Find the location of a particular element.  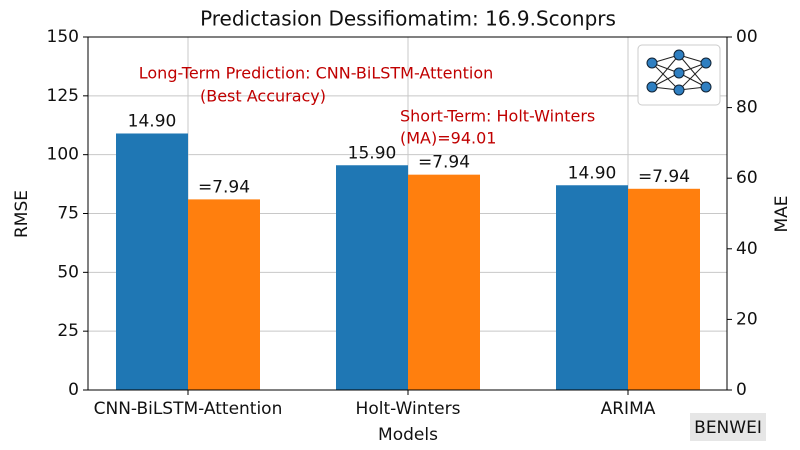

bar-text: 15.90 is located at coordinates (372, 153).